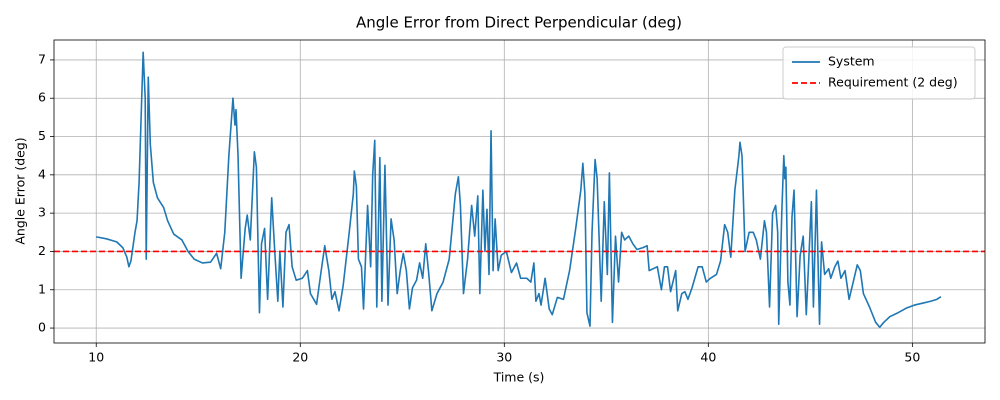  I want to click on y-tick-label: 0, so click(42, 327).